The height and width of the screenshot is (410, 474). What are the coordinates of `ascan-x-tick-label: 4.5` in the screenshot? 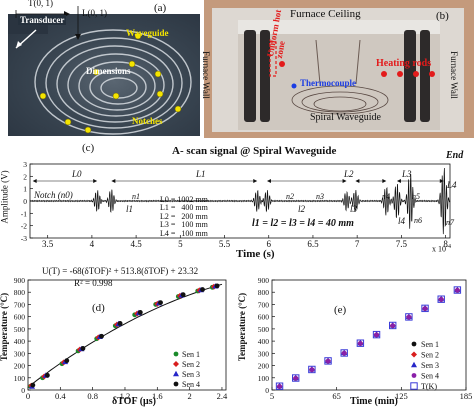 It's located at (136, 244).